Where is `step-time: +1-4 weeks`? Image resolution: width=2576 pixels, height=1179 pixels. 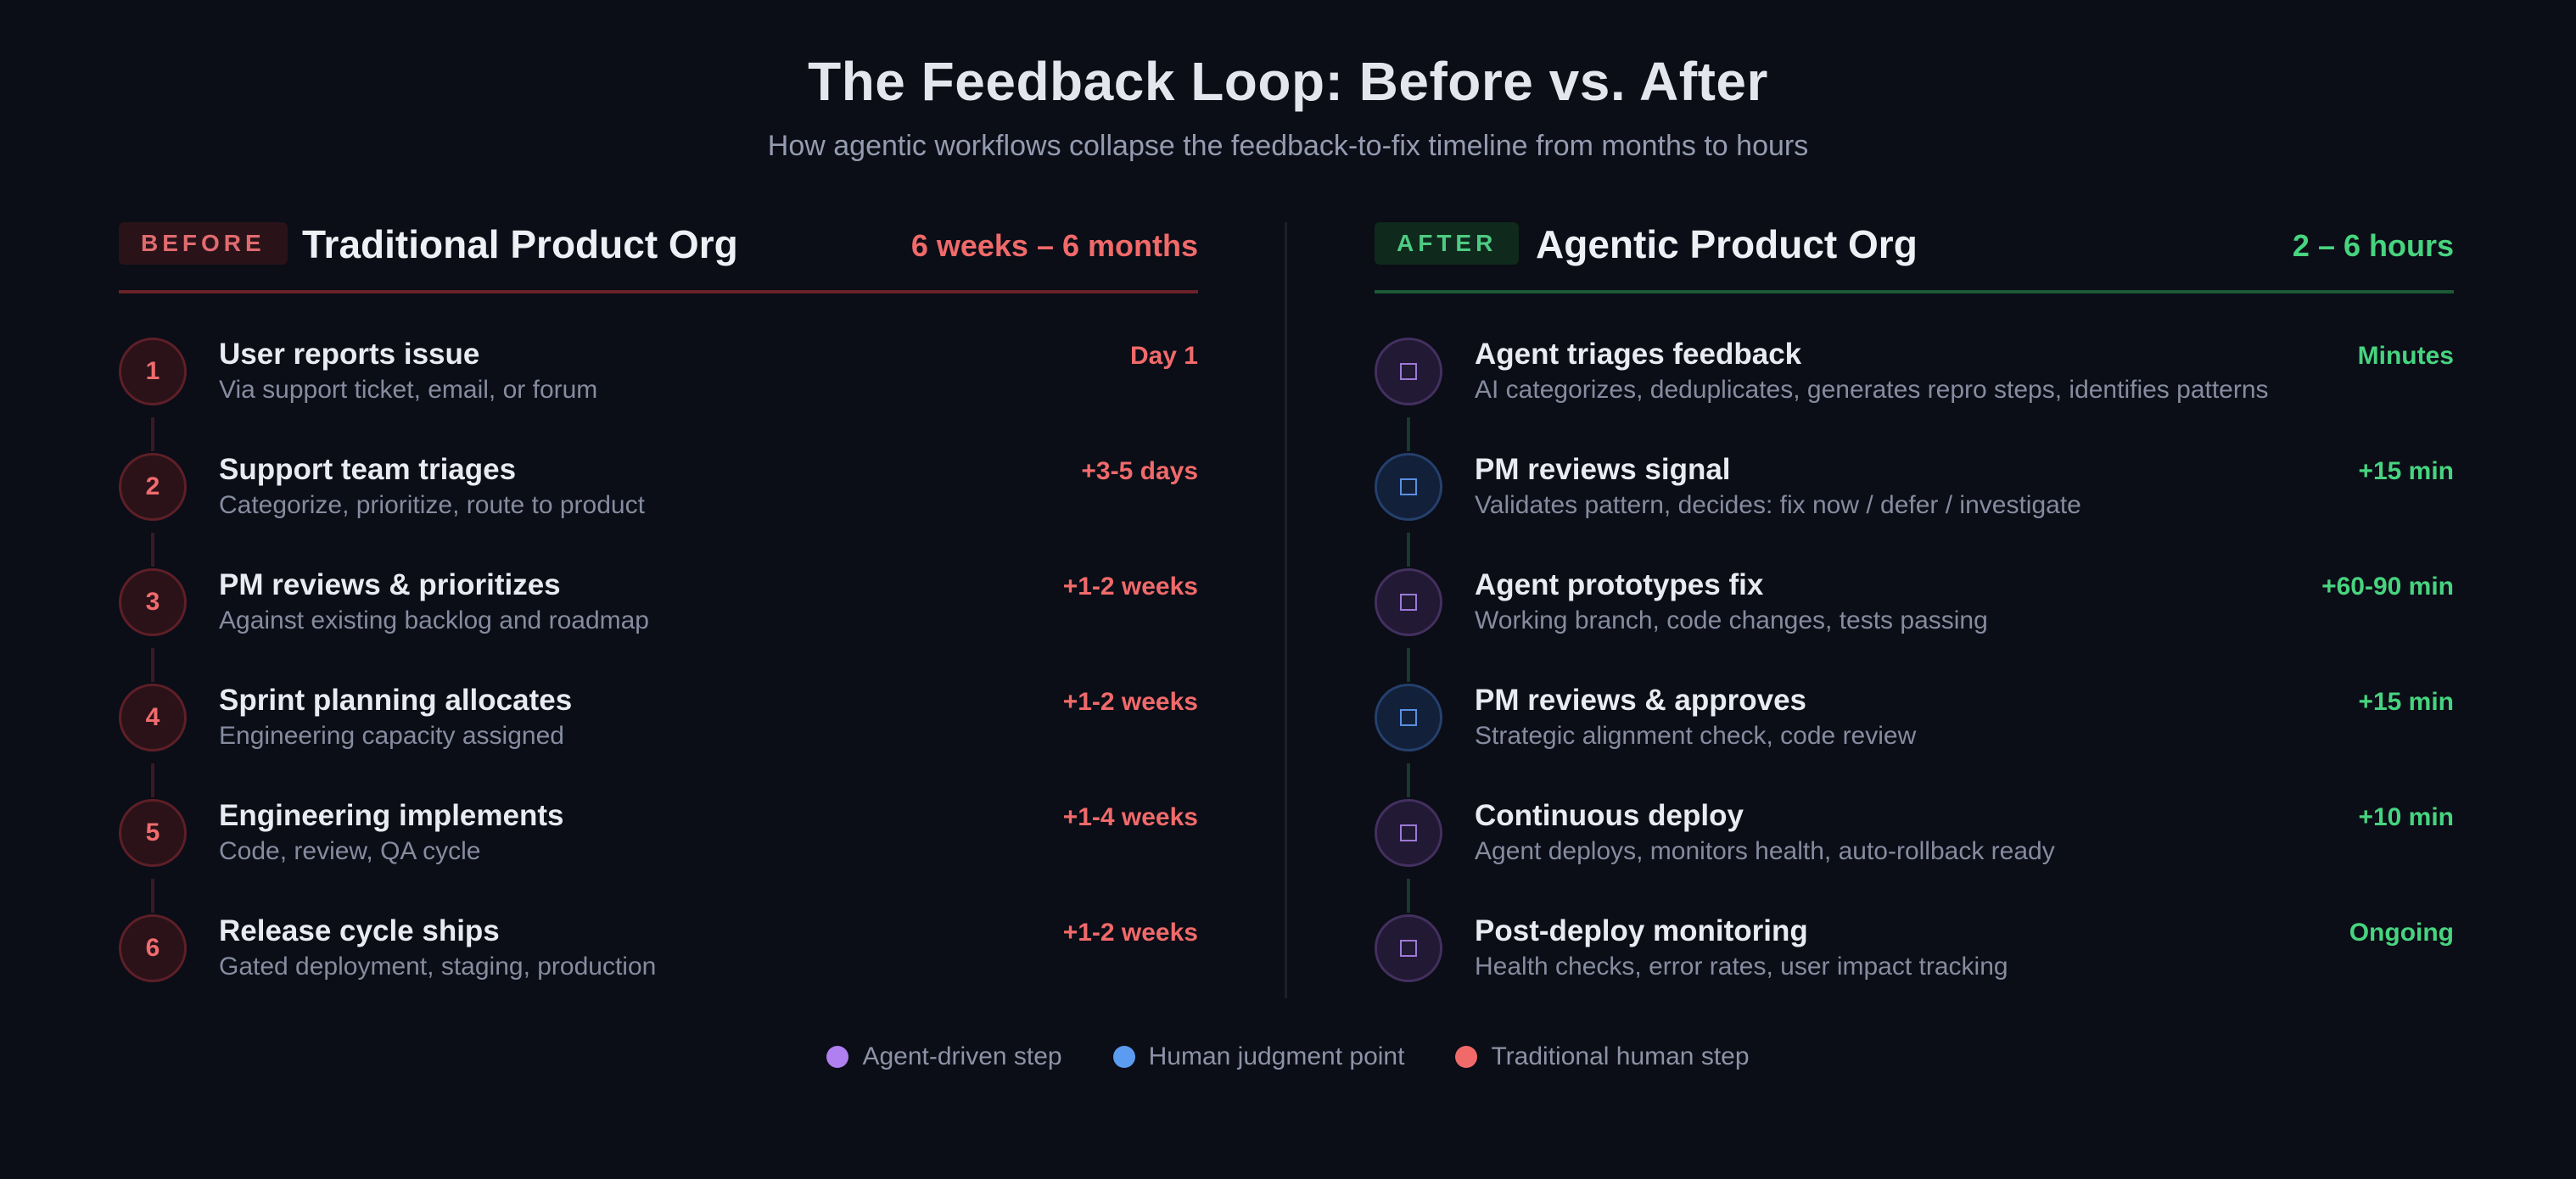 step-time: +1-4 weeks is located at coordinates (1130, 817).